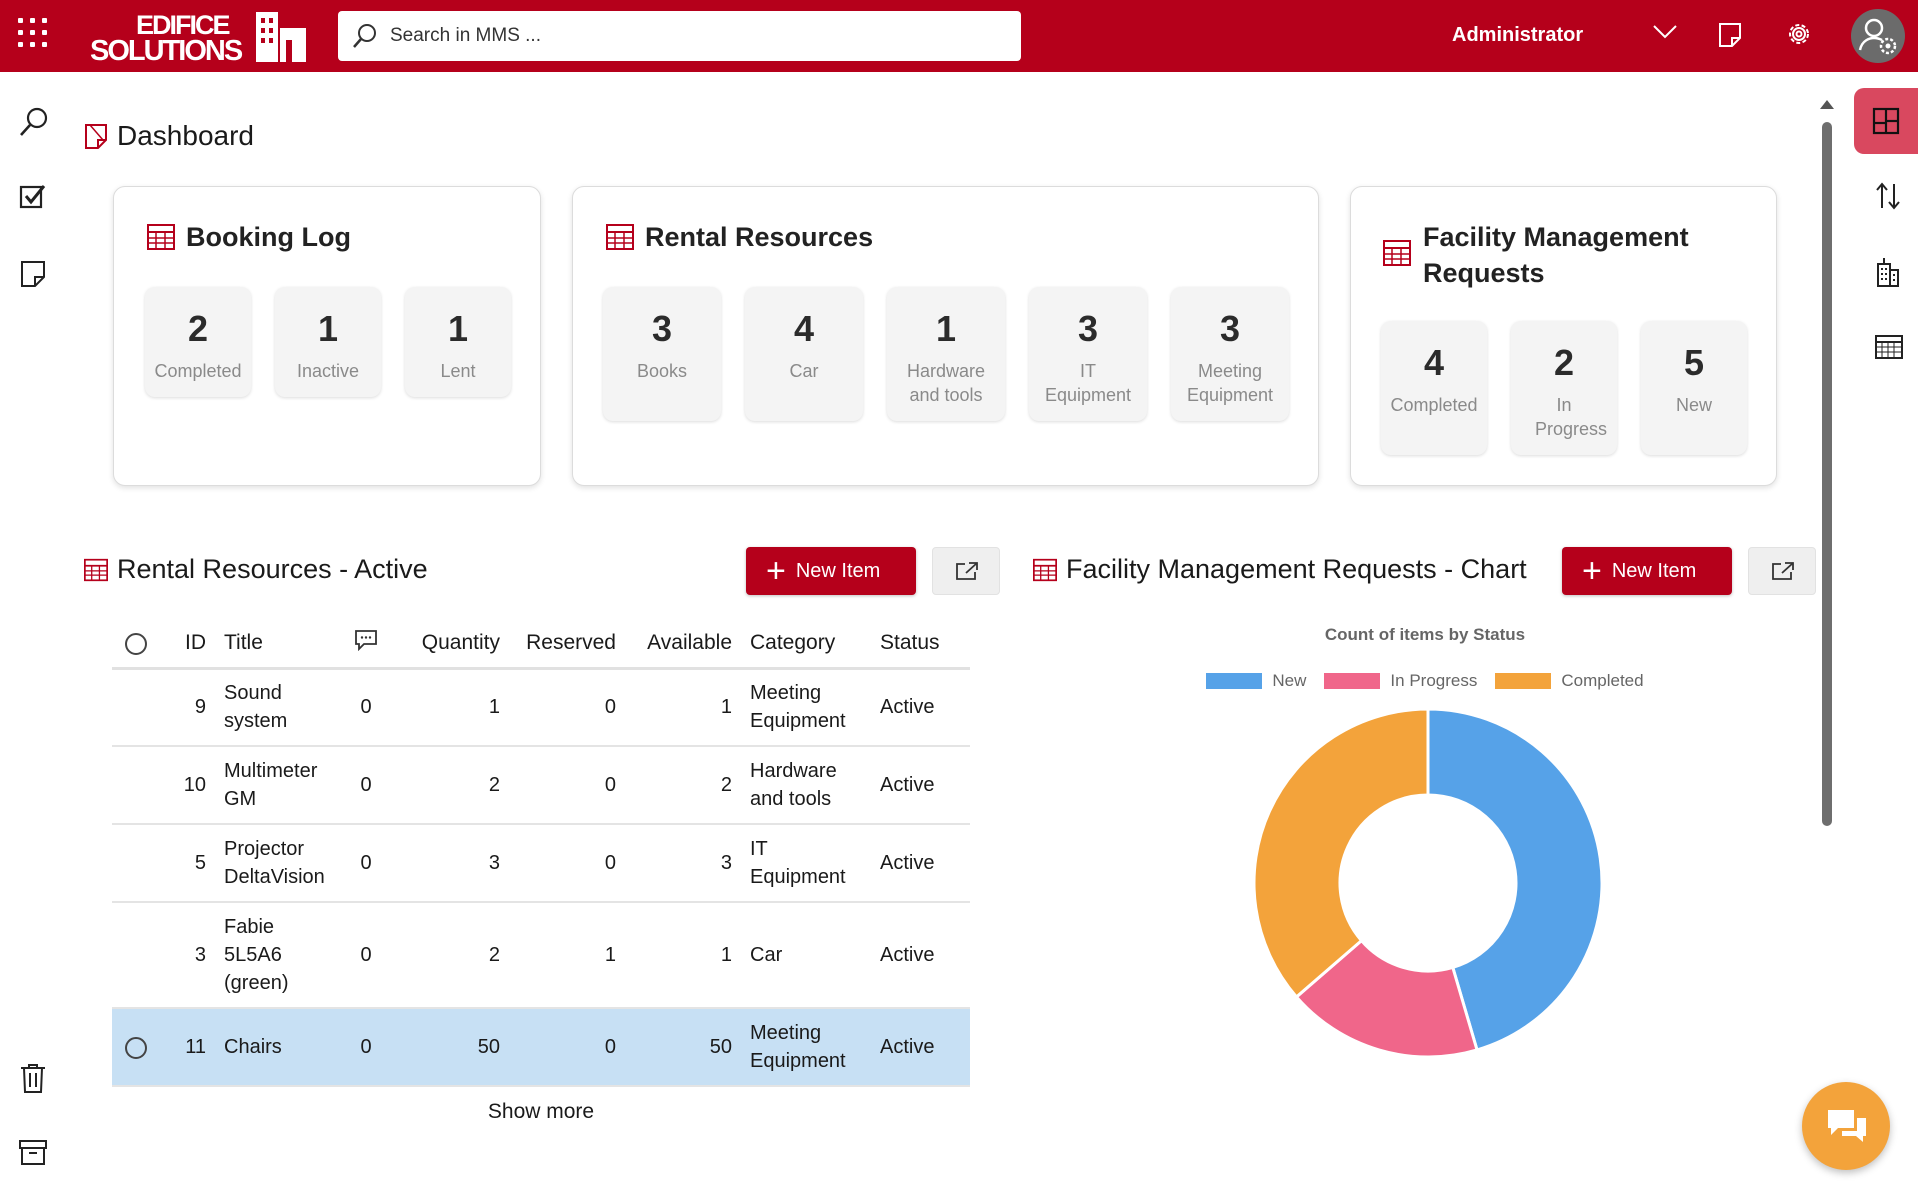 This screenshot has height=1197, width=1918. What do you see at coordinates (274, 863) in the screenshot?
I see `cell-title: Projector DeltaVision` at bounding box center [274, 863].